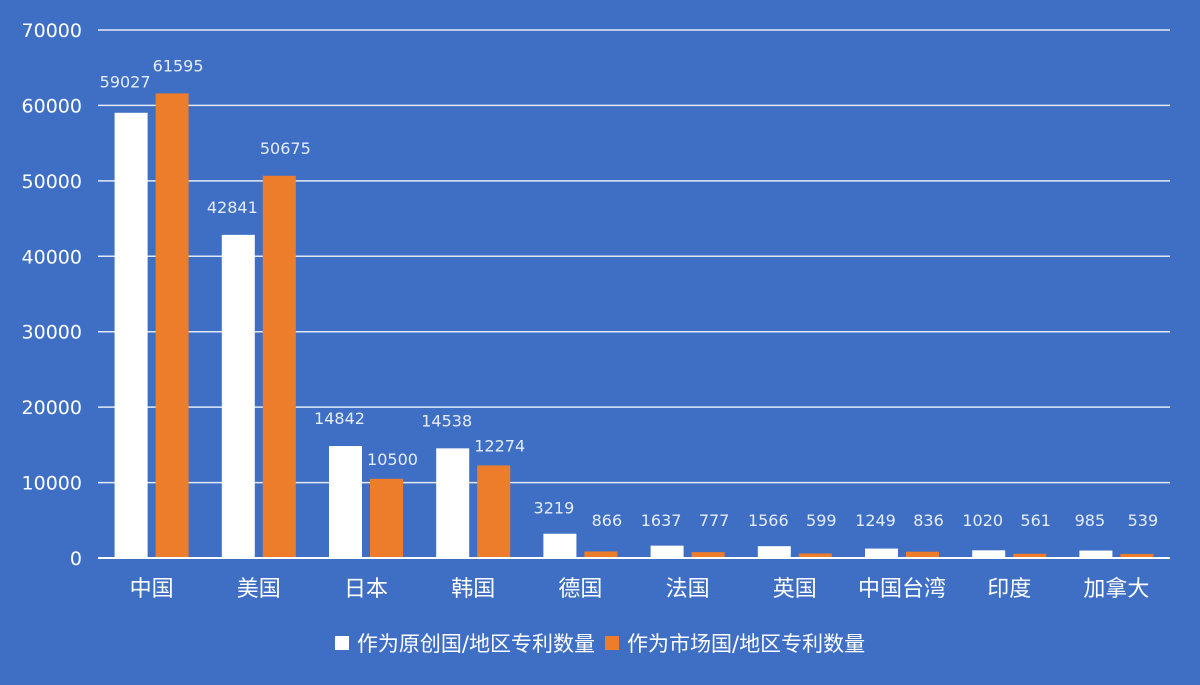  I want to click on x-tick-label: 中国, so click(152, 589).